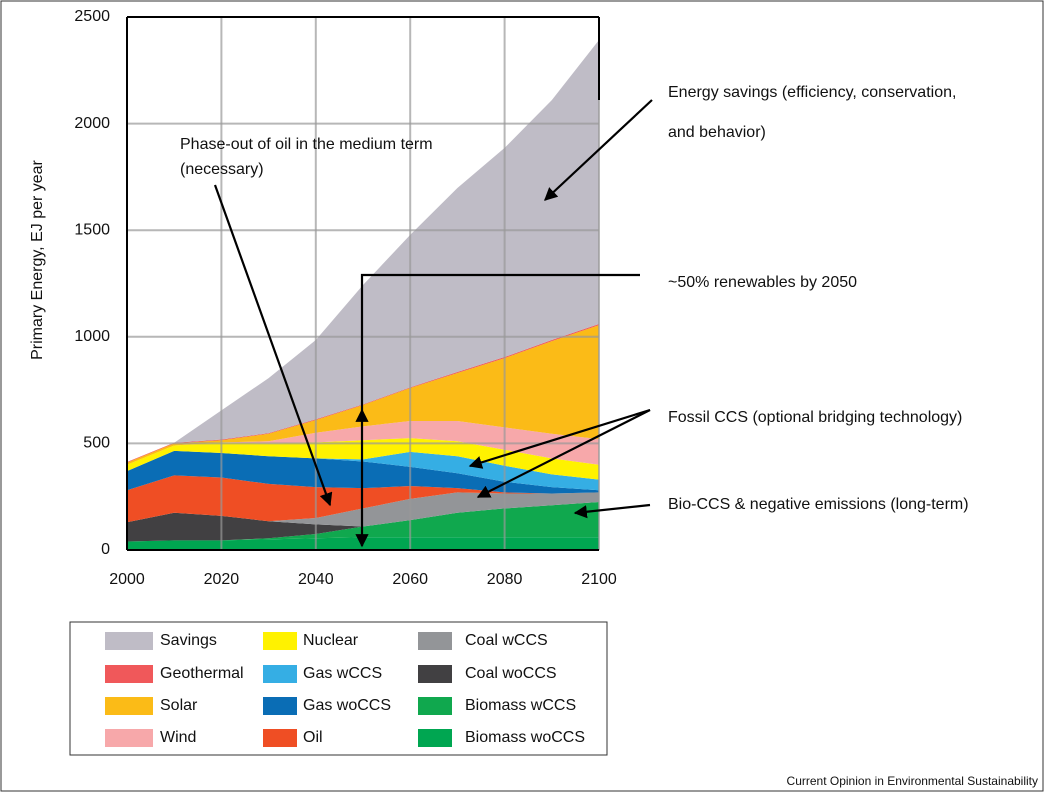 The width and height of the screenshot is (1045, 793). What do you see at coordinates (92, 123) in the screenshot?
I see `y-tick-label: 2000` at bounding box center [92, 123].